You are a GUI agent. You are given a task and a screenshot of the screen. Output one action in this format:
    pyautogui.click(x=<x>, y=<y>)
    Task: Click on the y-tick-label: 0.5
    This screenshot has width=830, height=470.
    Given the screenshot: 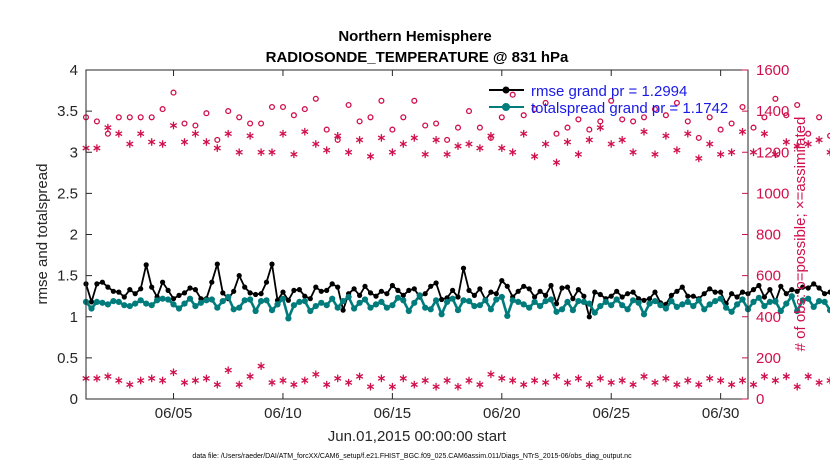 What is the action you would take?
    pyautogui.click(x=67, y=358)
    